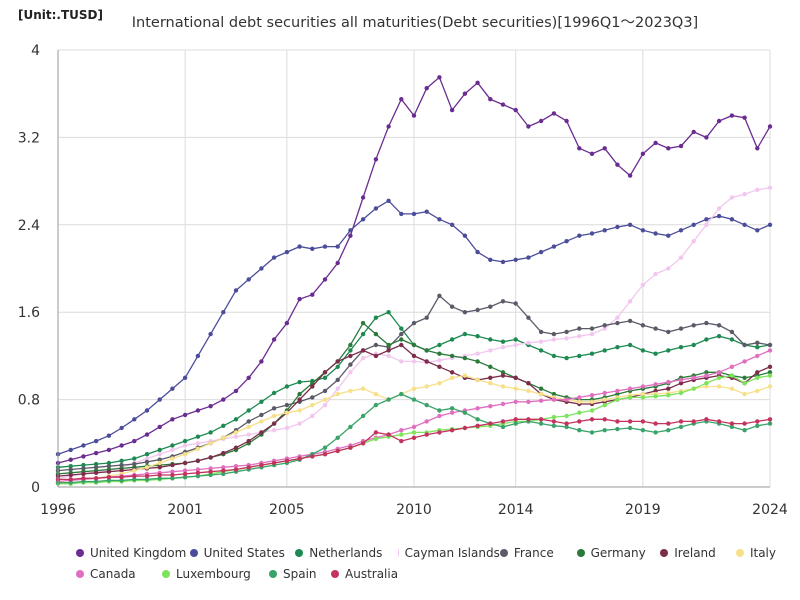 Image resolution: width=800 pixels, height=600 pixels. What do you see at coordinates (346, 553) in the screenshot?
I see `legend-item: Netherlands` at bounding box center [346, 553].